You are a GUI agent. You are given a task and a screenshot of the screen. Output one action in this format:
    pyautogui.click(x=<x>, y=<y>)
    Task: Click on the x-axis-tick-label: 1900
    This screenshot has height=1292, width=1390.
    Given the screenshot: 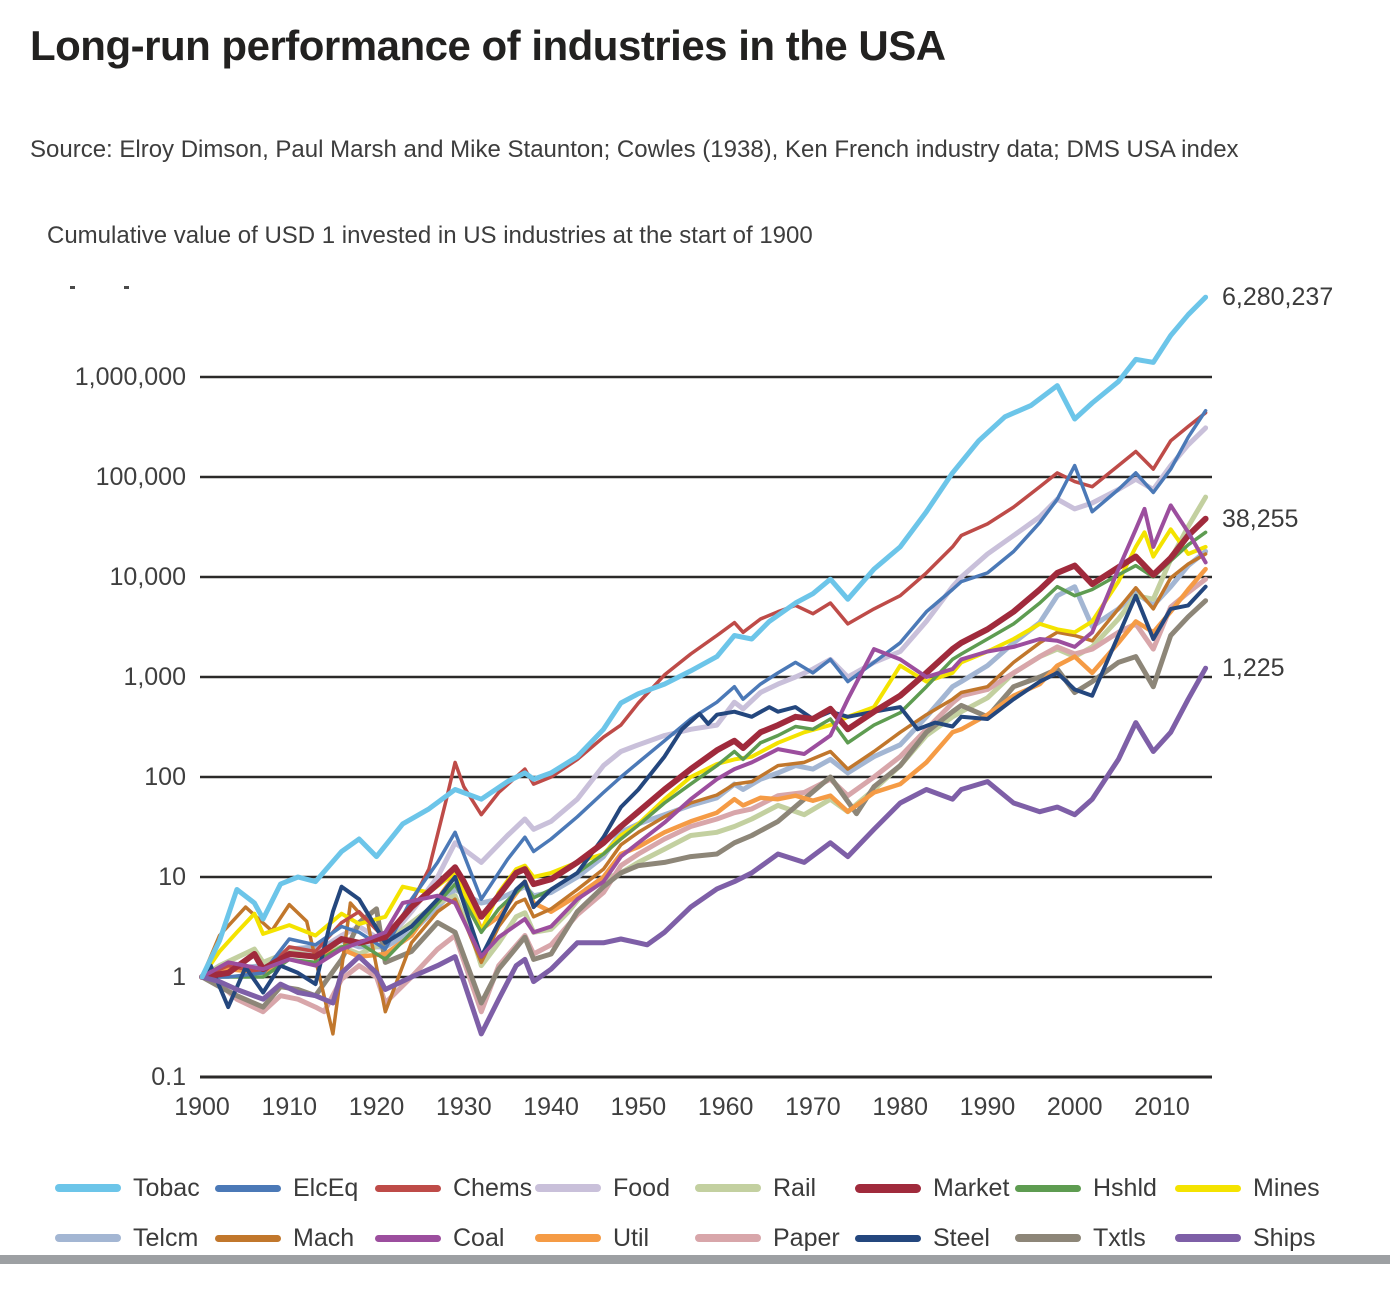 What is the action you would take?
    pyautogui.click(x=202, y=1107)
    